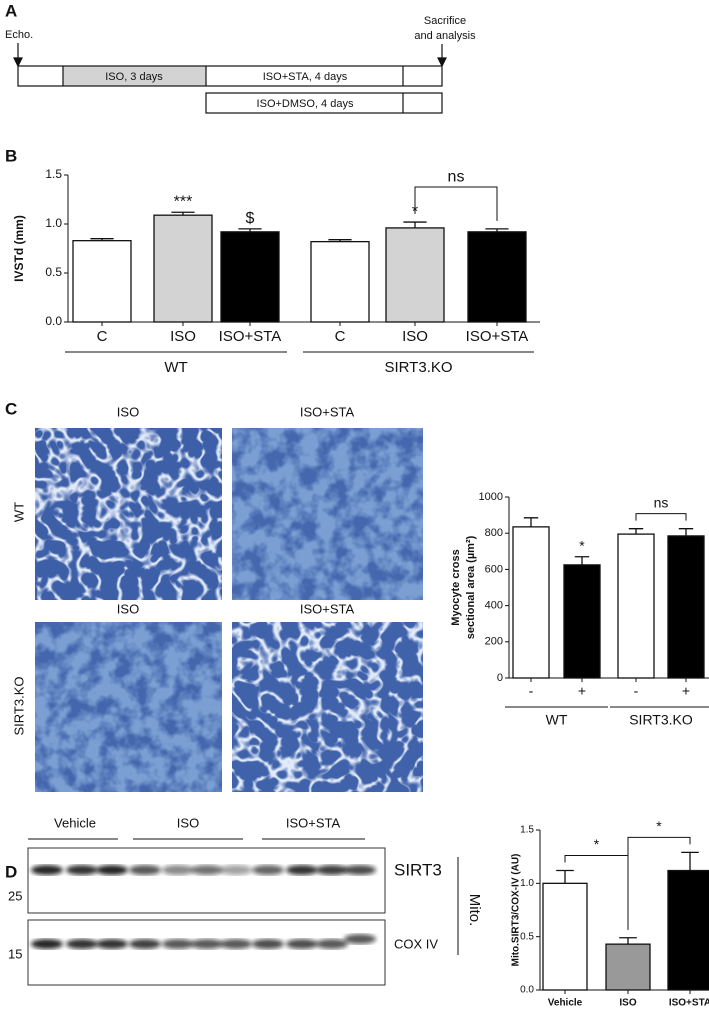  I want to click on annotation: $, so click(250, 218).